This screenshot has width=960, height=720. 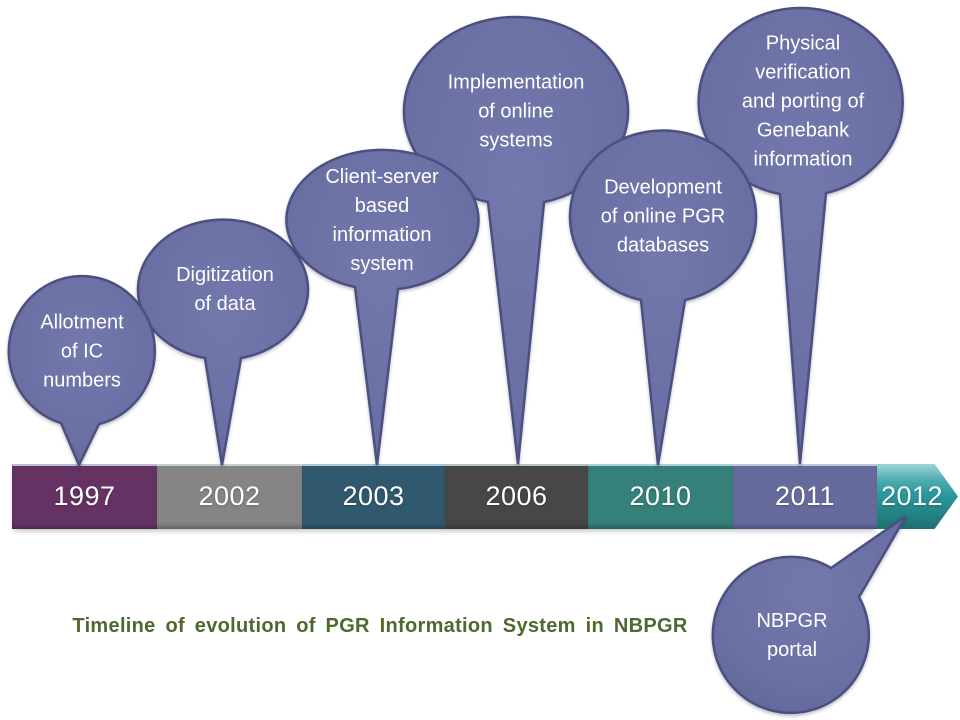 I want to click on timeline-segment-1997: 1997, so click(x=84, y=496).